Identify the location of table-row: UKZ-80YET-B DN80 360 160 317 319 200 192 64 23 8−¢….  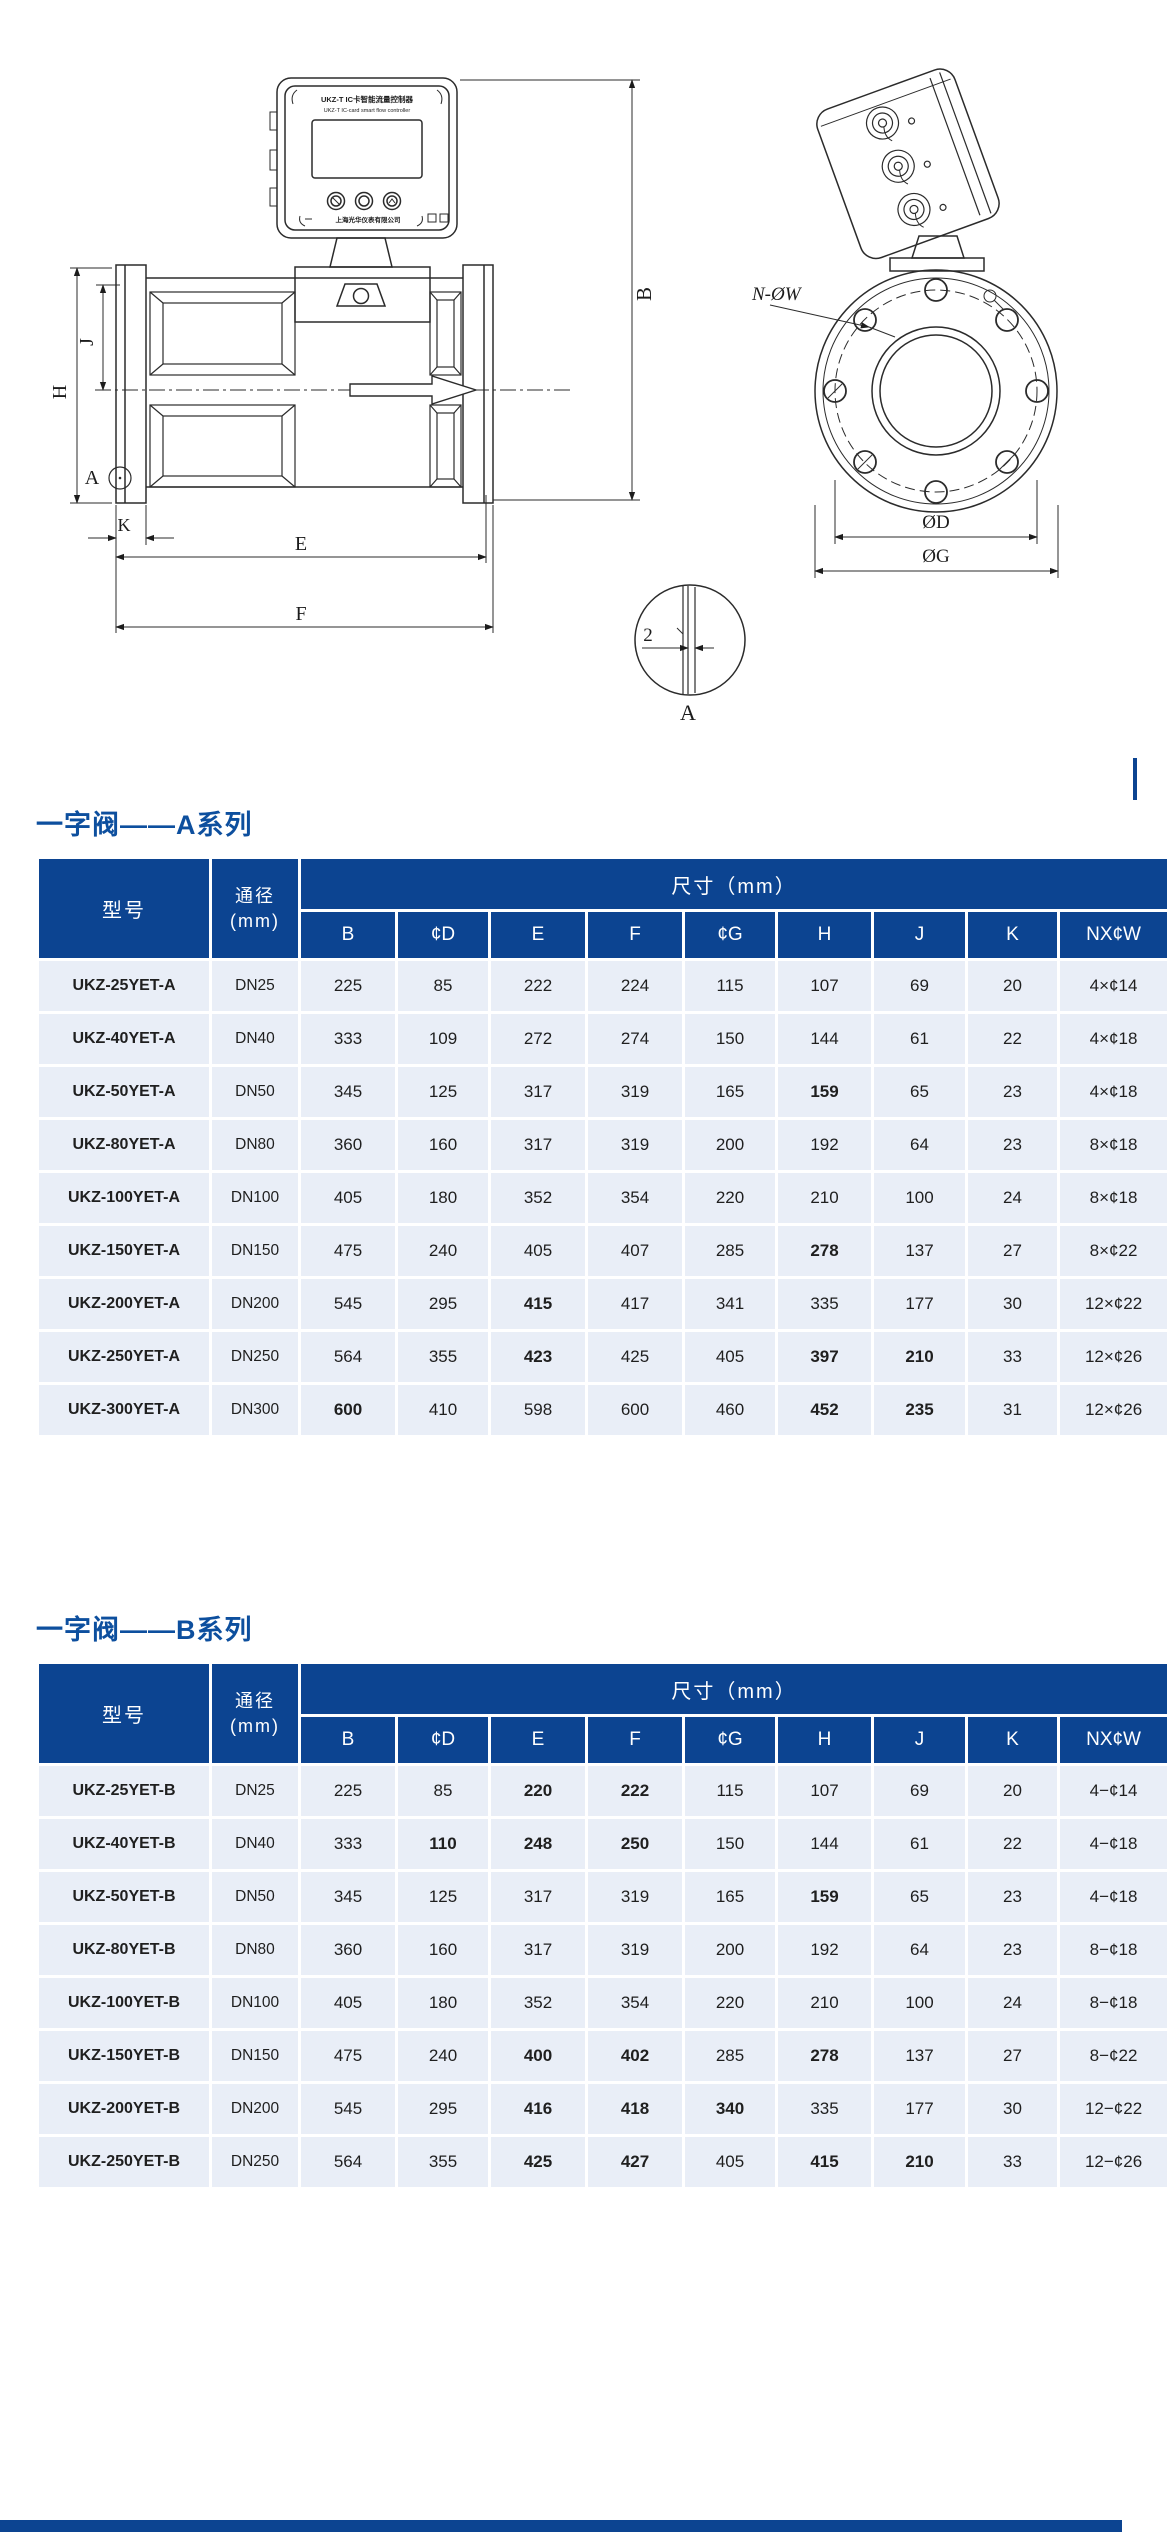
(603, 1950).